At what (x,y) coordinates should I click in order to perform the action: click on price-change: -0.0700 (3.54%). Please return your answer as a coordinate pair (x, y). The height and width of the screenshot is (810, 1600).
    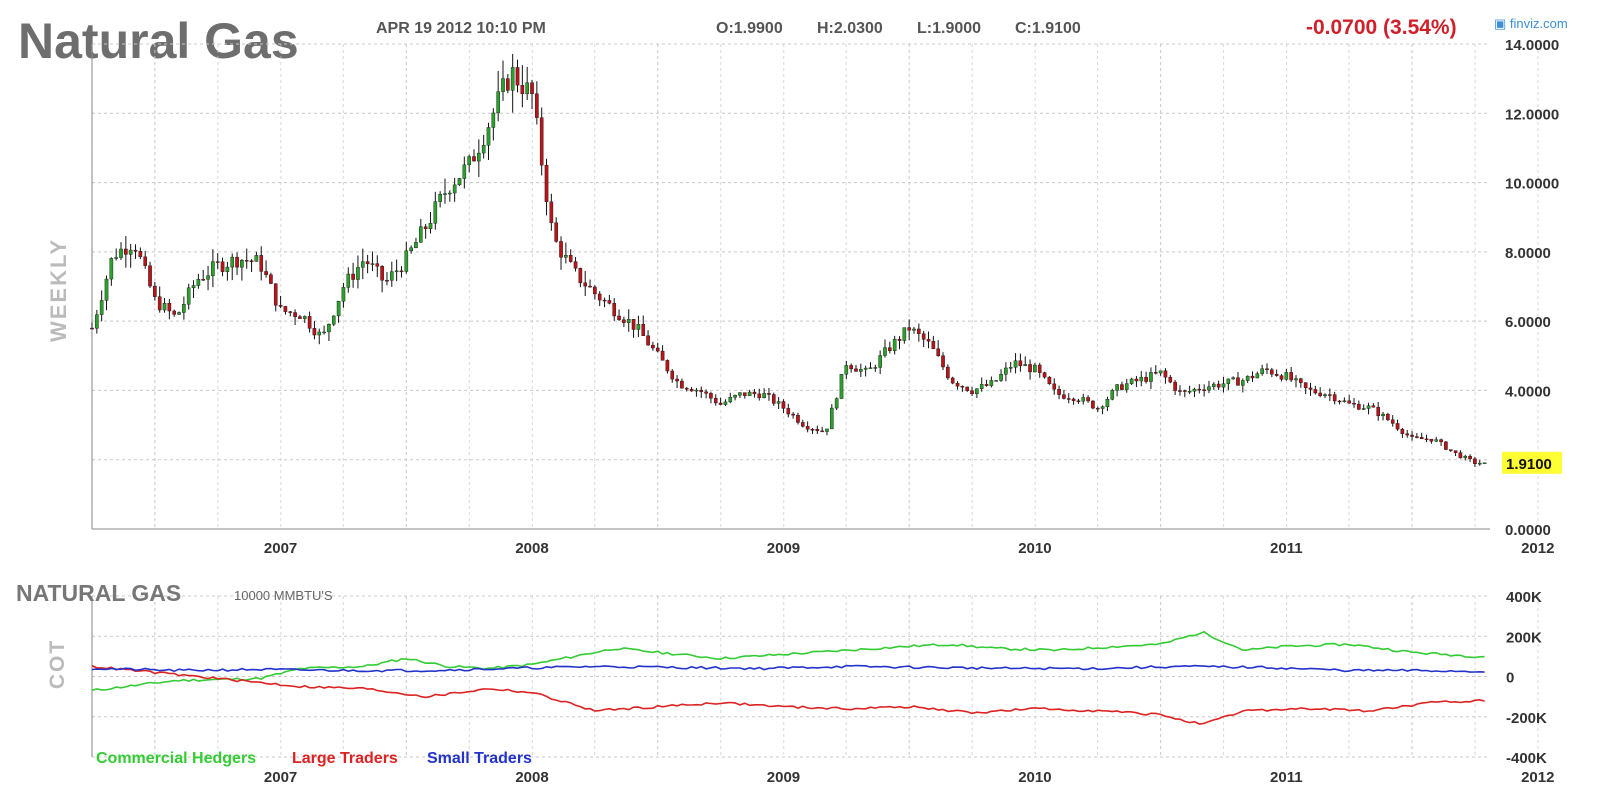
    Looking at the image, I should click on (1381, 27).